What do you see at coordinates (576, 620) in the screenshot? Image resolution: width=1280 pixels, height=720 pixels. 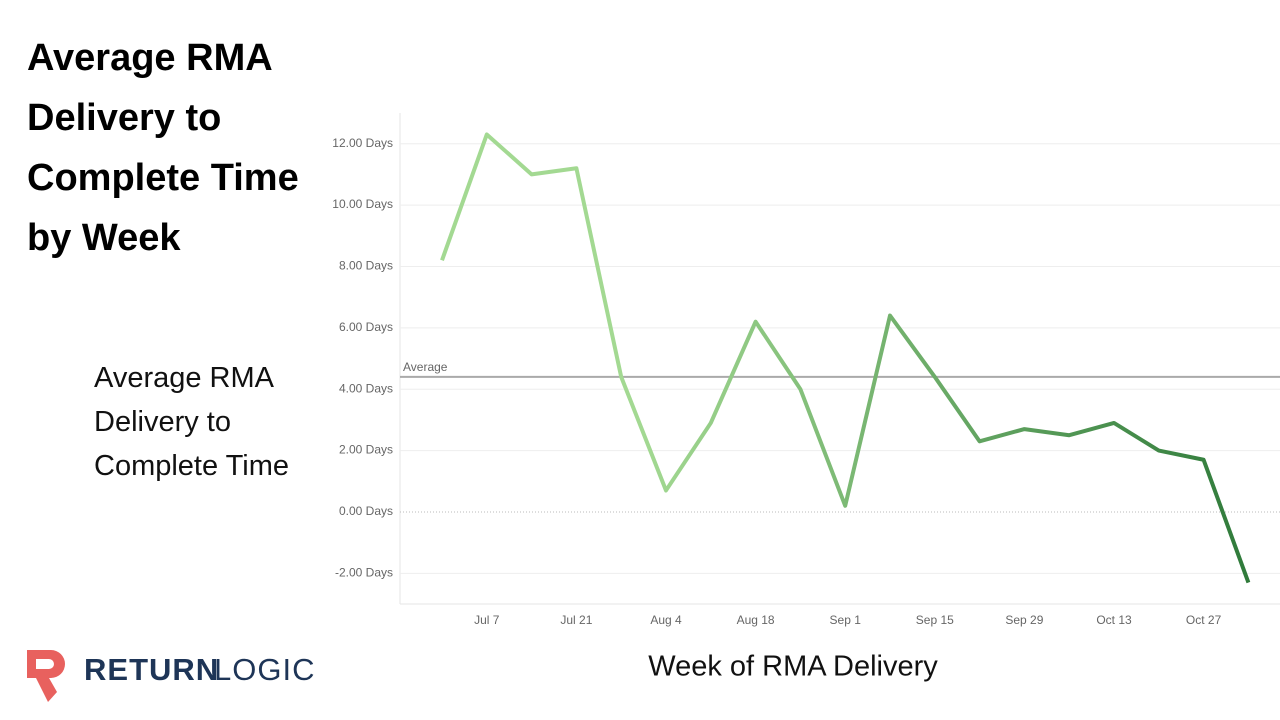 I see `x-tick-label: Jul 21` at bounding box center [576, 620].